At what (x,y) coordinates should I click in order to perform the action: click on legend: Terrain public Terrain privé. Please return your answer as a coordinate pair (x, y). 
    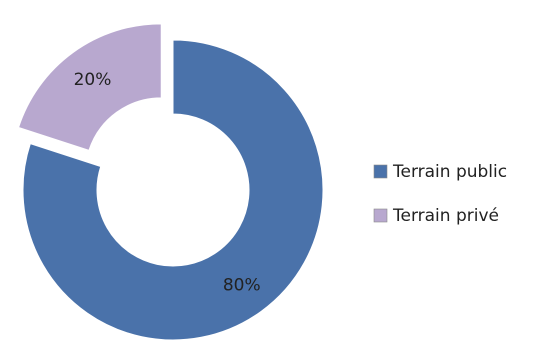
    Looking at the image, I should click on (440, 194).